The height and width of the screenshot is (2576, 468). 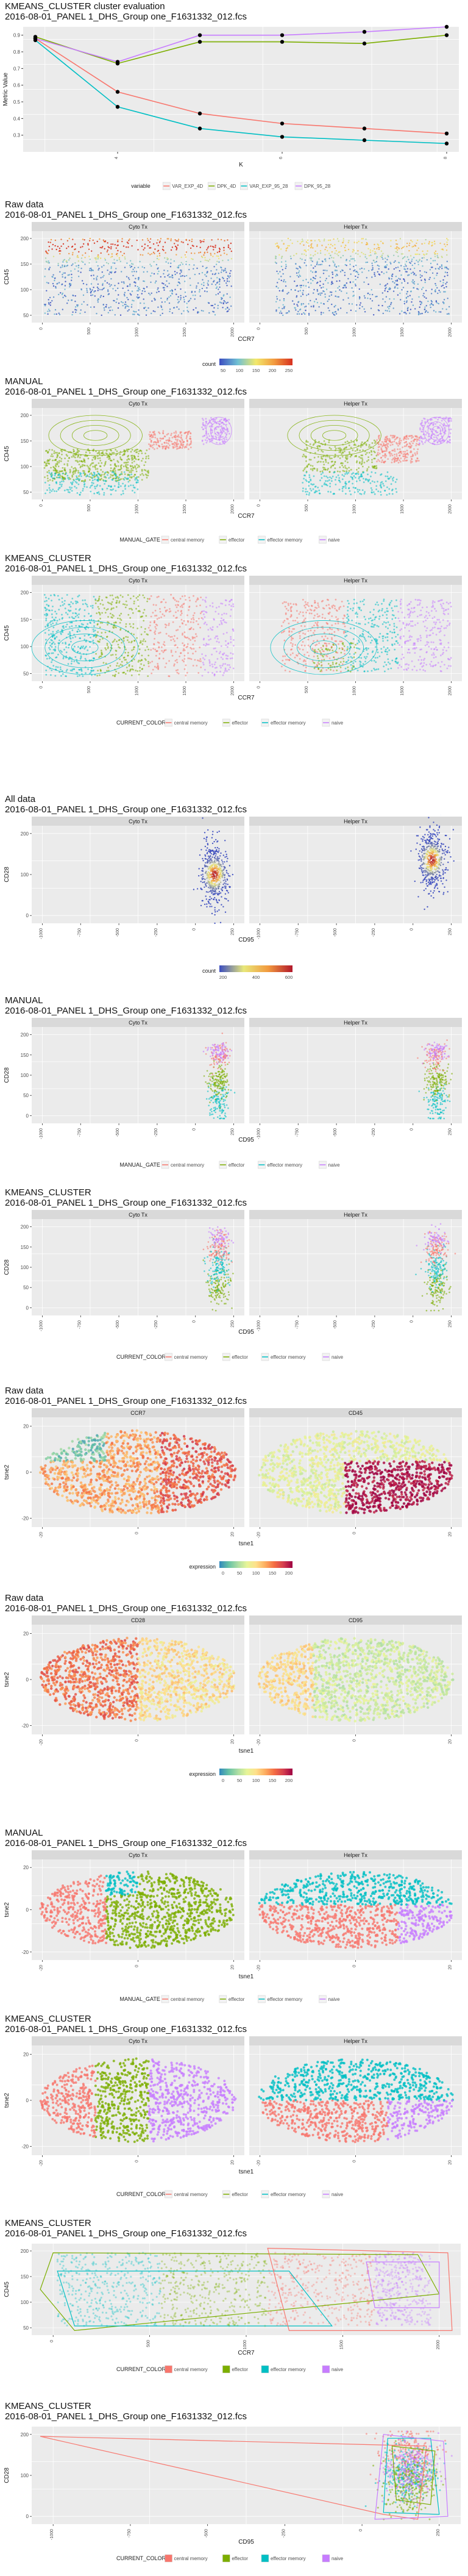 What do you see at coordinates (446, 158) in the screenshot?
I see `eval-xtick-label: 8` at bounding box center [446, 158].